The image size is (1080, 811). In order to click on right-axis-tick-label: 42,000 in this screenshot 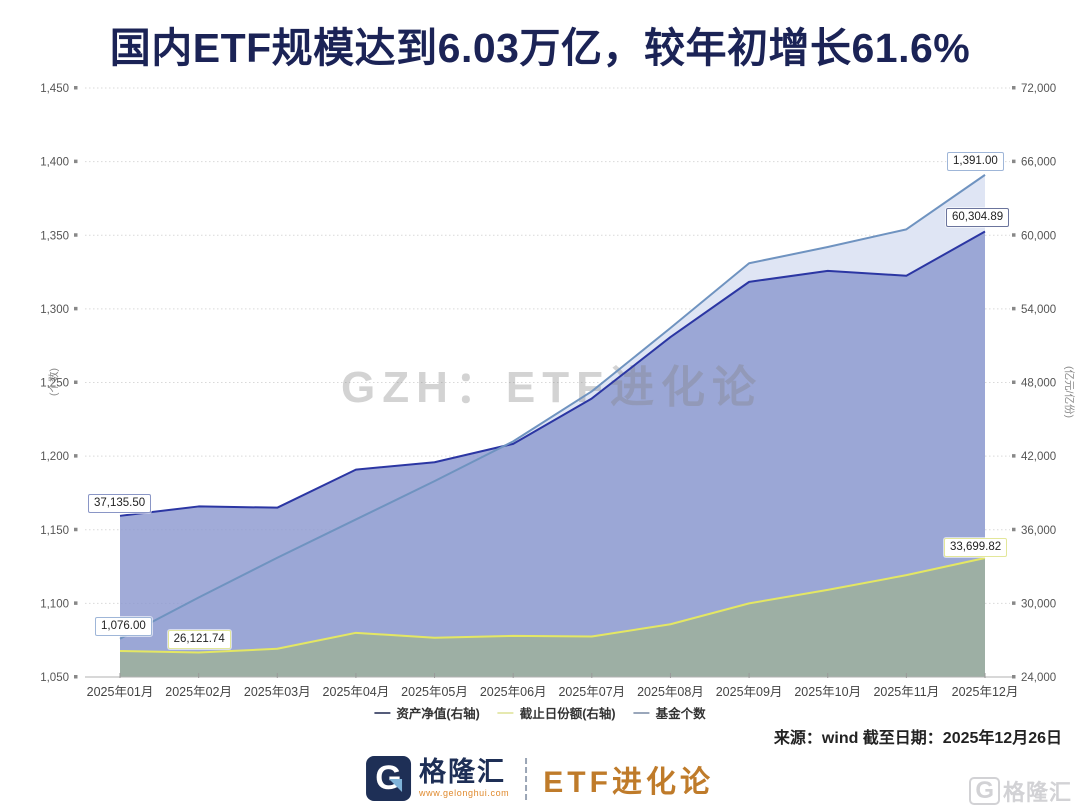, I will do `click(1038, 457)`.